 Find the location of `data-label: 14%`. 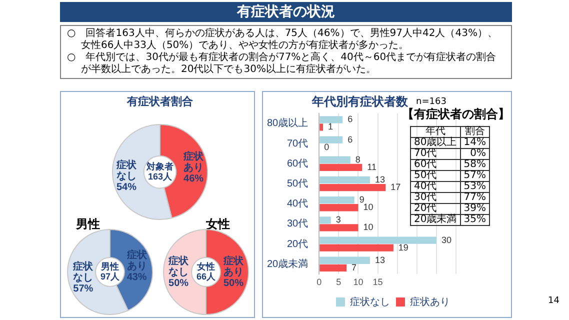

data-label: 14% is located at coordinates (475, 142).